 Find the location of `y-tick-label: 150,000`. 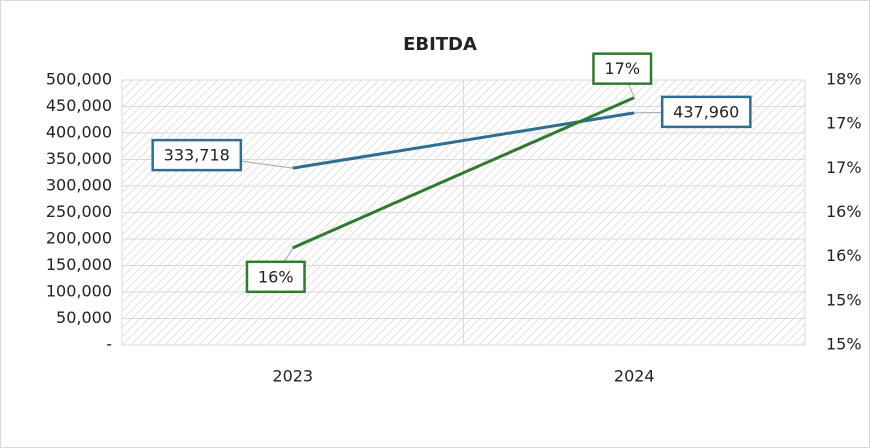

y-tick-label: 150,000 is located at coordinates (79, 264).